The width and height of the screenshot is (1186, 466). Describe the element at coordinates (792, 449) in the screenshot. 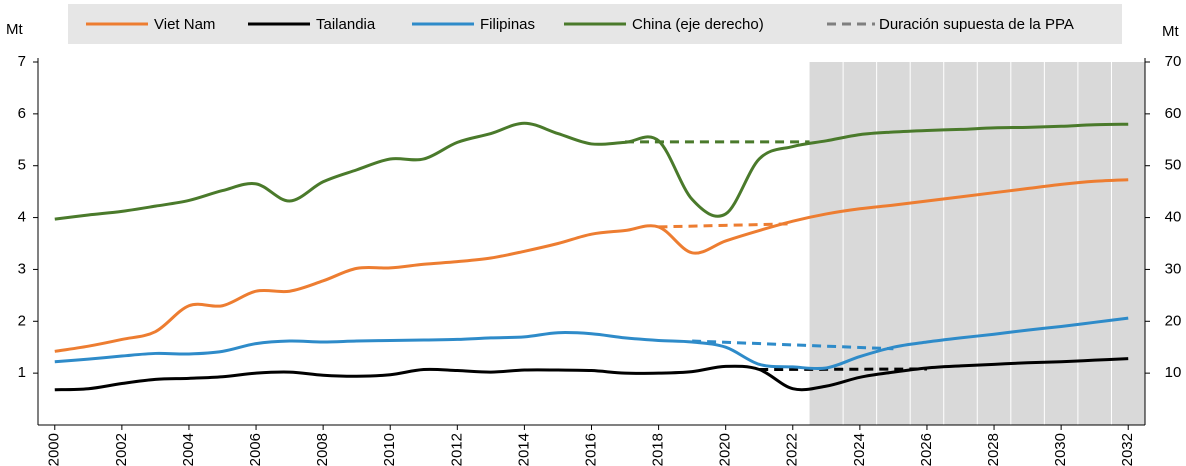

I see `x-tick-label: 2022` at that location.